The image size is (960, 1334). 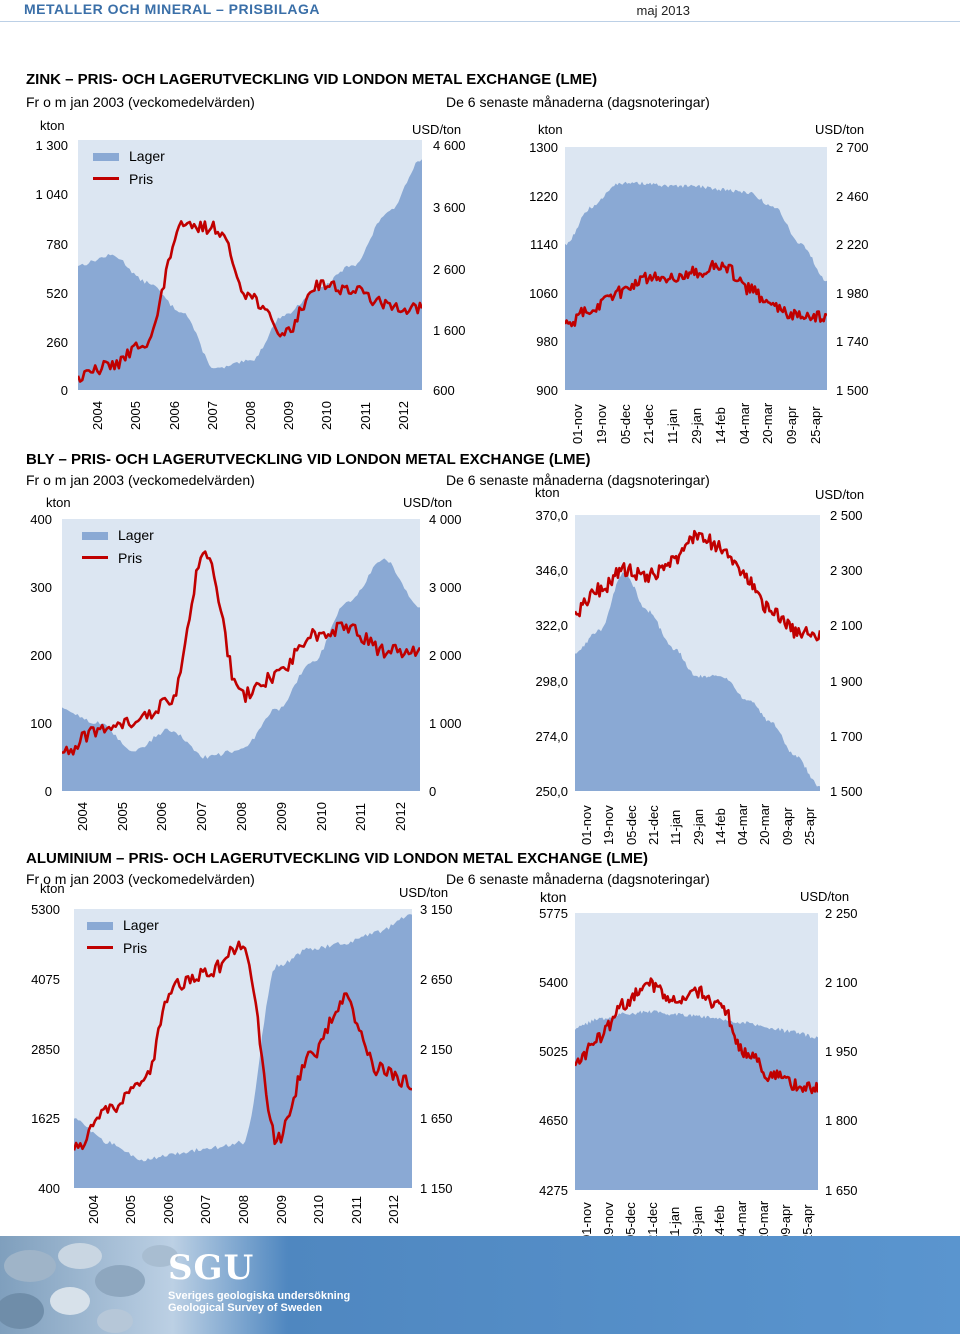 What do you see at coordinates (100, 947) in the screenshot?
I see `legend-swatch-price` at bounding box center [100, 947].